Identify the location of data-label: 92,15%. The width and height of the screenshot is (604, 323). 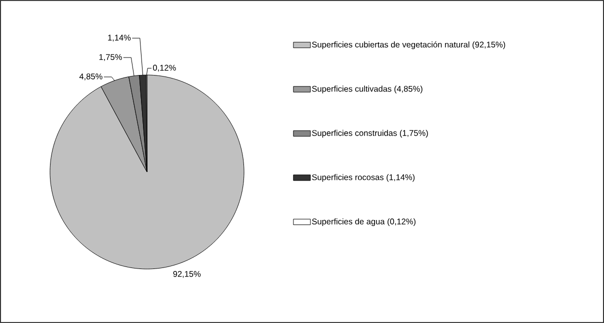
(187, 274).